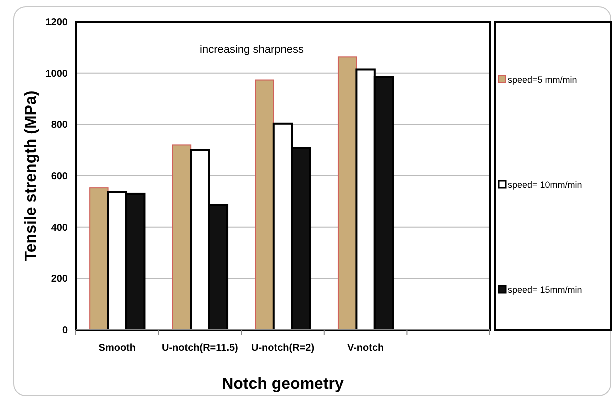 The height and width of the screenshot is (401, 615). Describe the element at coordinates (59, 280) in the screenshot. I see `y-tick-label: 200` at that location.